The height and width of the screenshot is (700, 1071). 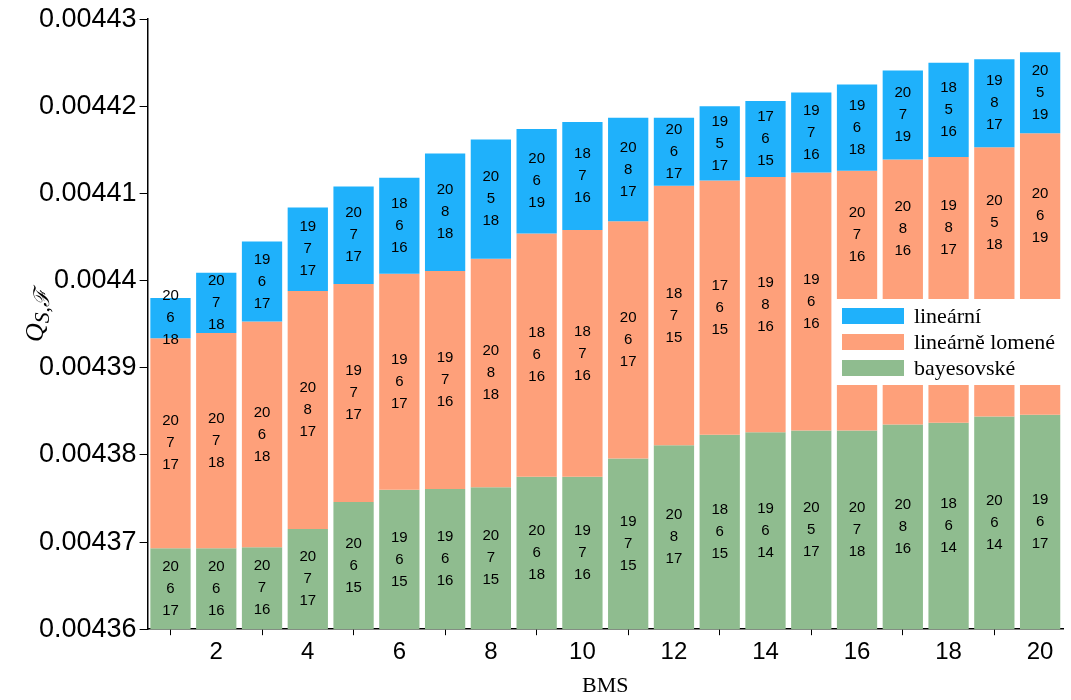 What do you see at coordinates (994, 522) in the screenshot?
I see `annotation: 20 6 14` at bounding box center [994, 522].